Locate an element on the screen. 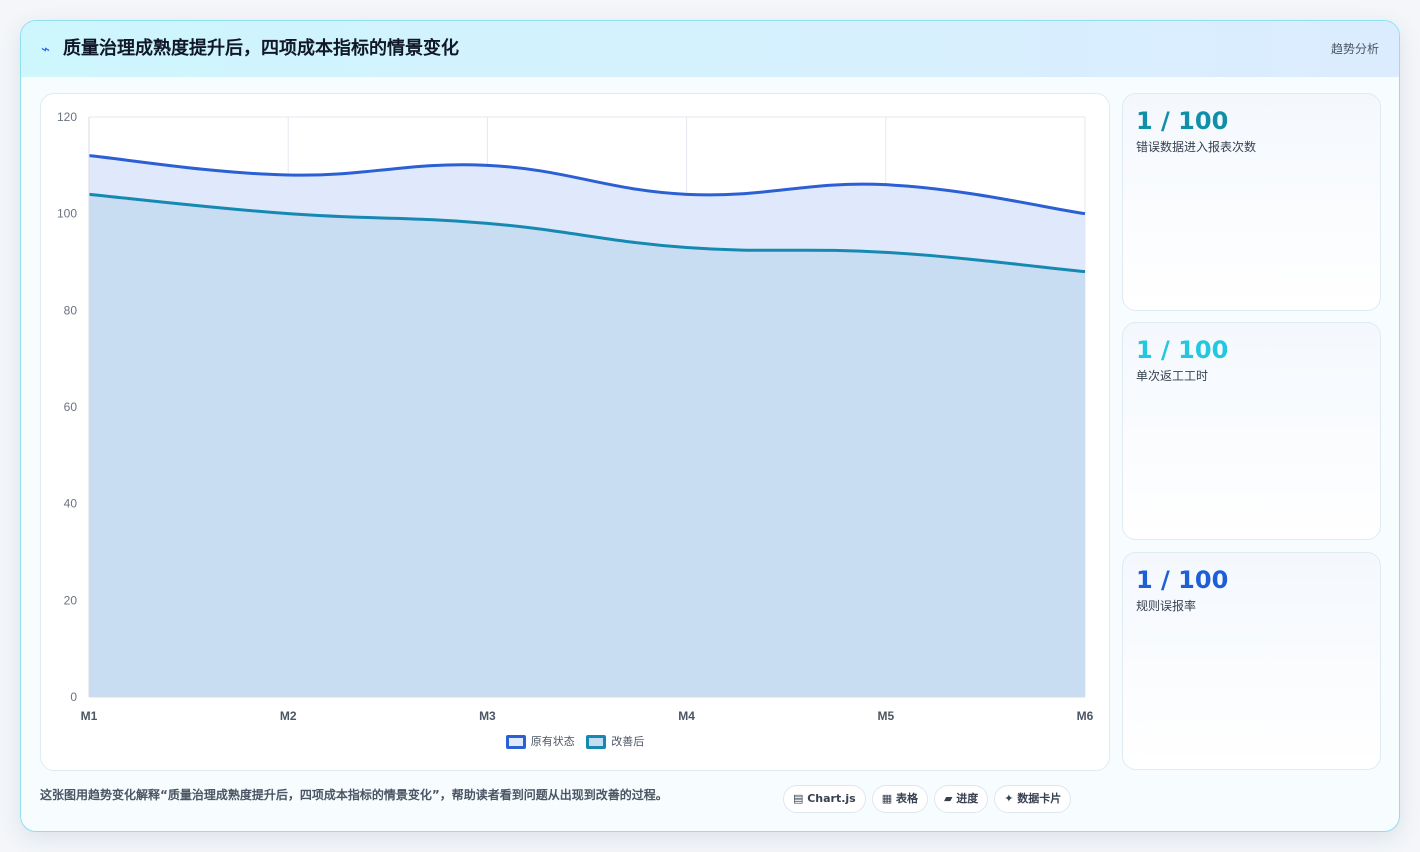 The image size is (1420, 852). legend-item-improved: 改善后 is located at coordinates (615, 742).